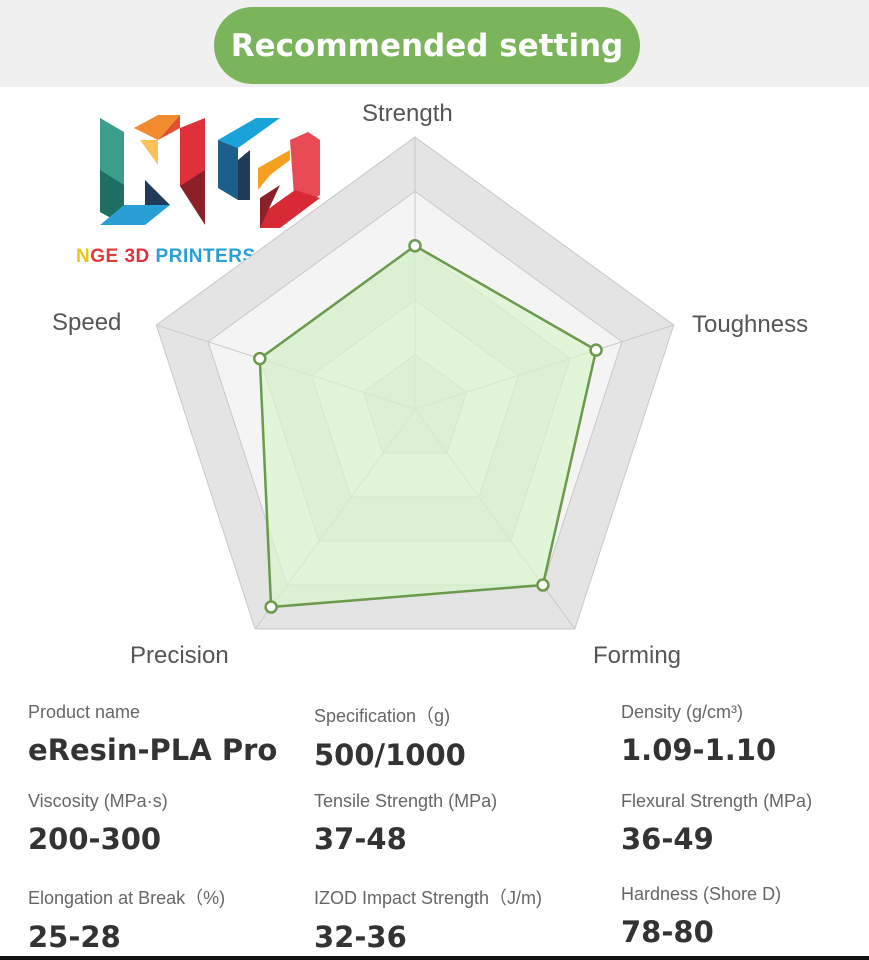 The image size is (869, 960). I want to click on axis-label-toughness: Toughness, so click(750, 324).